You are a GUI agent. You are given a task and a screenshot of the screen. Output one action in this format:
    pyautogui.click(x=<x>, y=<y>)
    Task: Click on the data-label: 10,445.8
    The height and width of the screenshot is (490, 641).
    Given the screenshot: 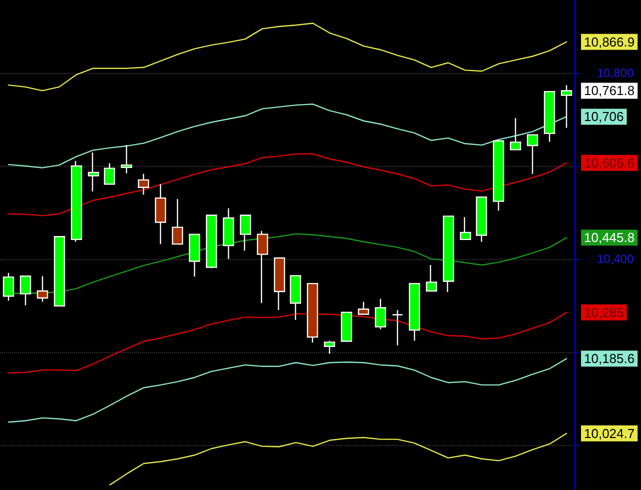 What is the action you would take?
    pyautogui.click(x=609, y=238)
    